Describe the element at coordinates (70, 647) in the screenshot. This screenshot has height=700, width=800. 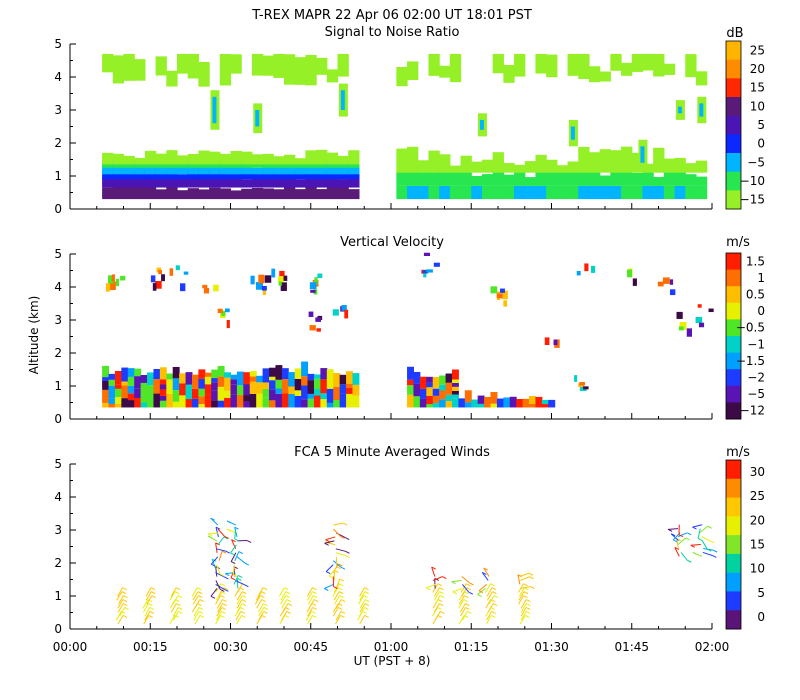
I see `x-tick-label: 00:00` at that location.